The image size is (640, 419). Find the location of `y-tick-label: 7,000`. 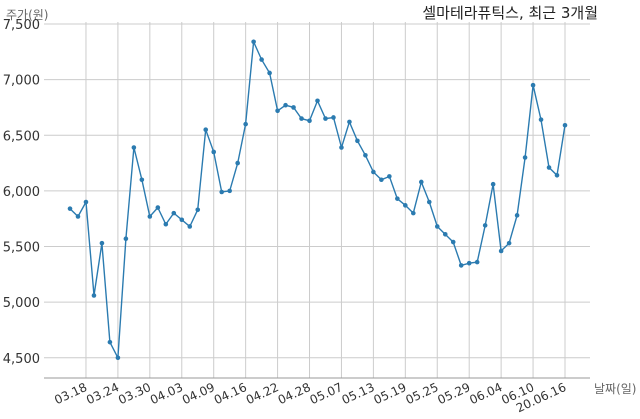

y-tick-label: 7,000 is located at coordinates (21, 81).